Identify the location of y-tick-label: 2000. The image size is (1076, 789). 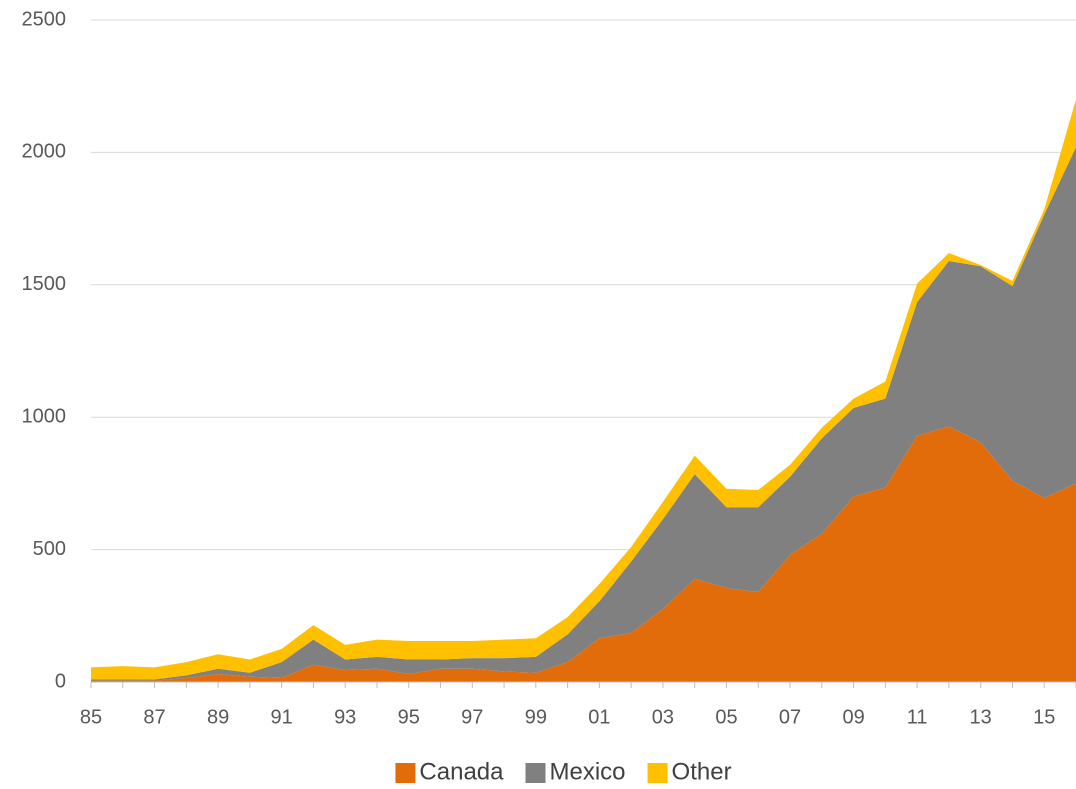
(44, 152).